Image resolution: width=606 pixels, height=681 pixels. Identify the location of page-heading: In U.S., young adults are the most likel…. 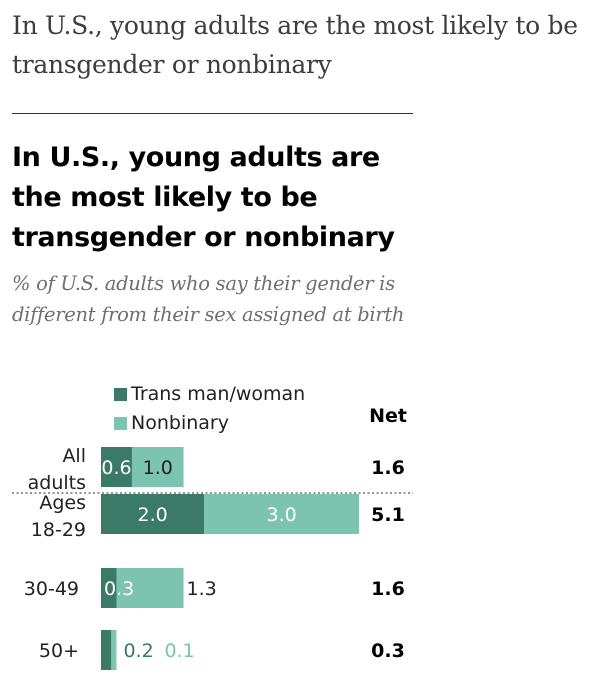
(295, 45).